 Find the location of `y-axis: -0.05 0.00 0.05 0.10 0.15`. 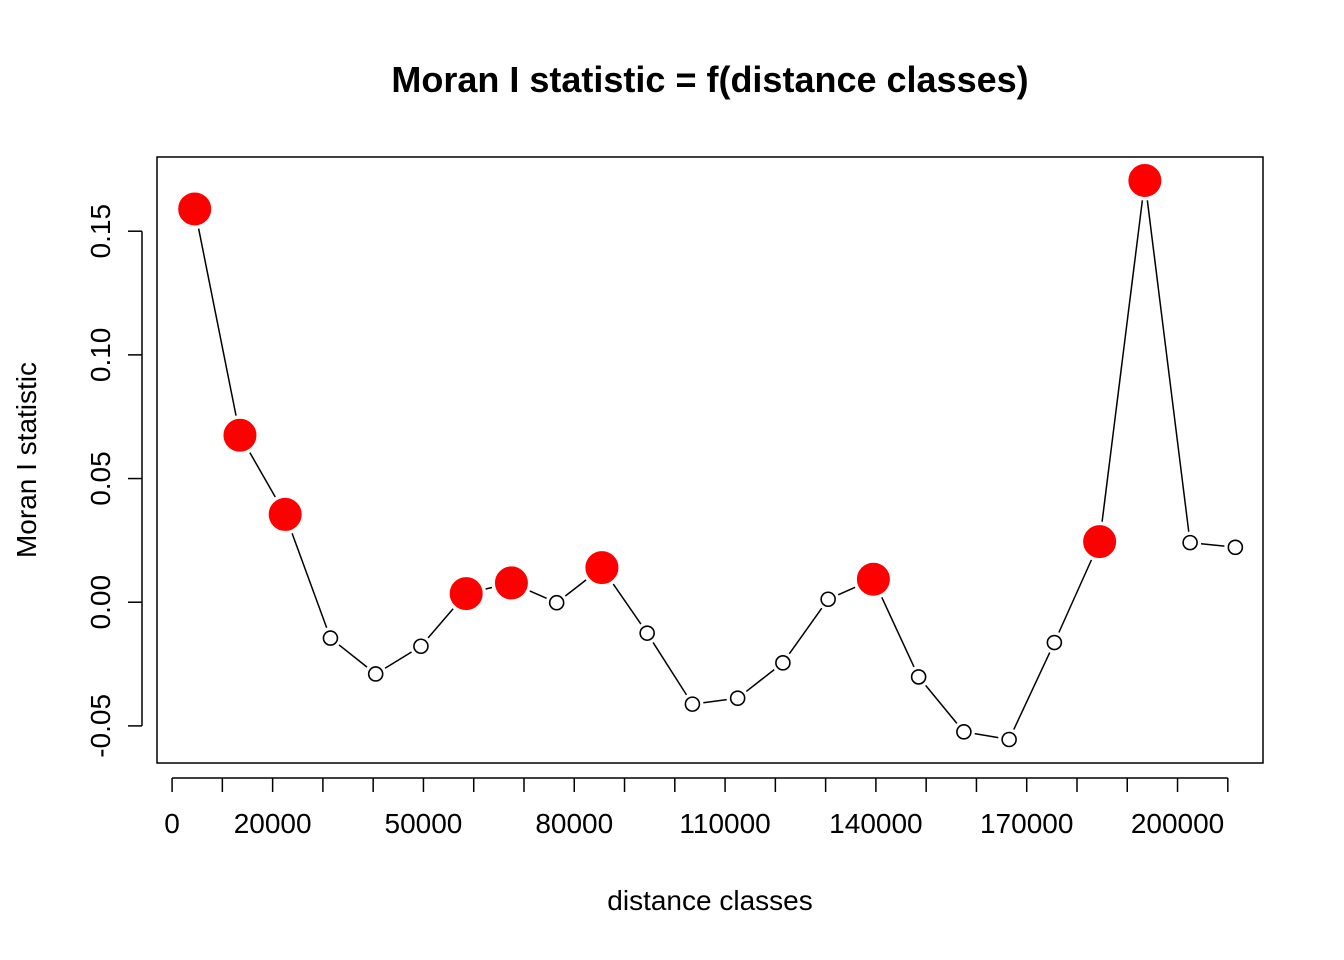

y-axis: -0.05 0.00 0.05 0.10 0.15 is located at coordinates (114, 481).